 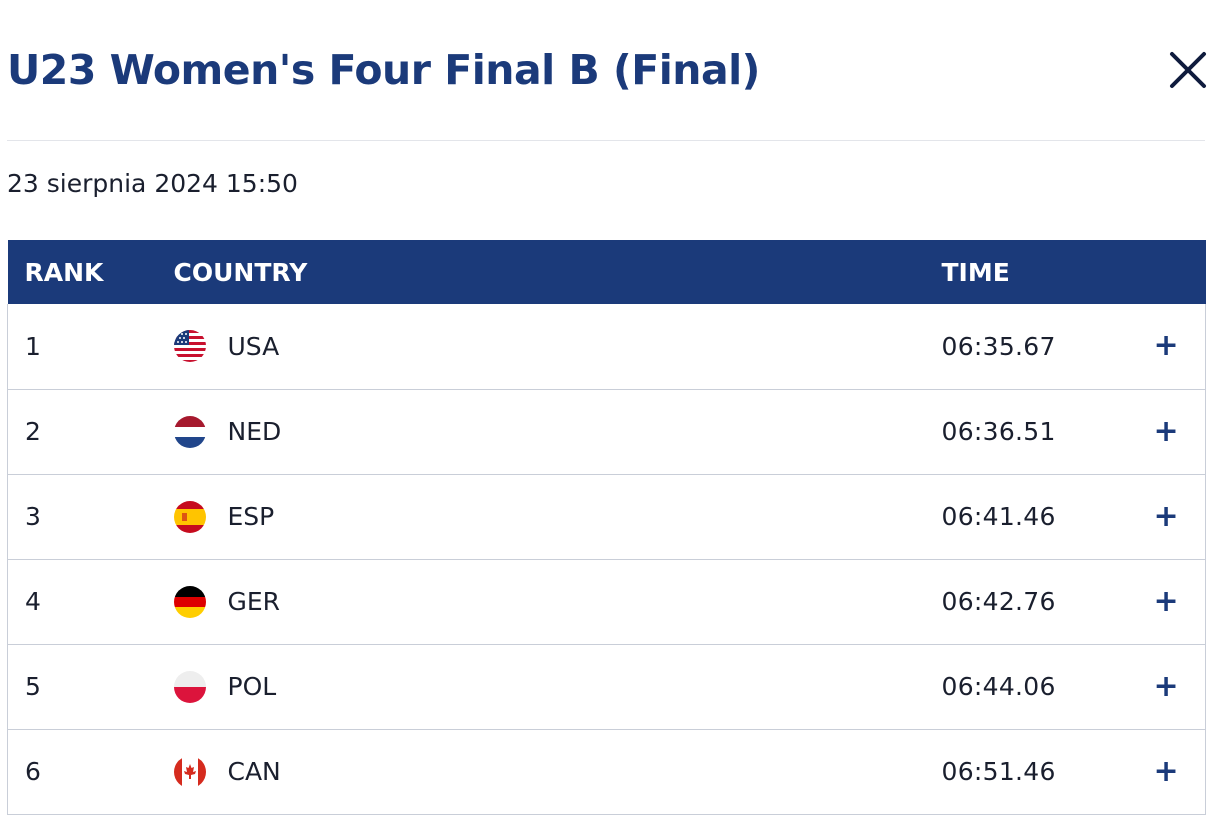 I want to click on can-flag-icon, so click(x=189, y=771).